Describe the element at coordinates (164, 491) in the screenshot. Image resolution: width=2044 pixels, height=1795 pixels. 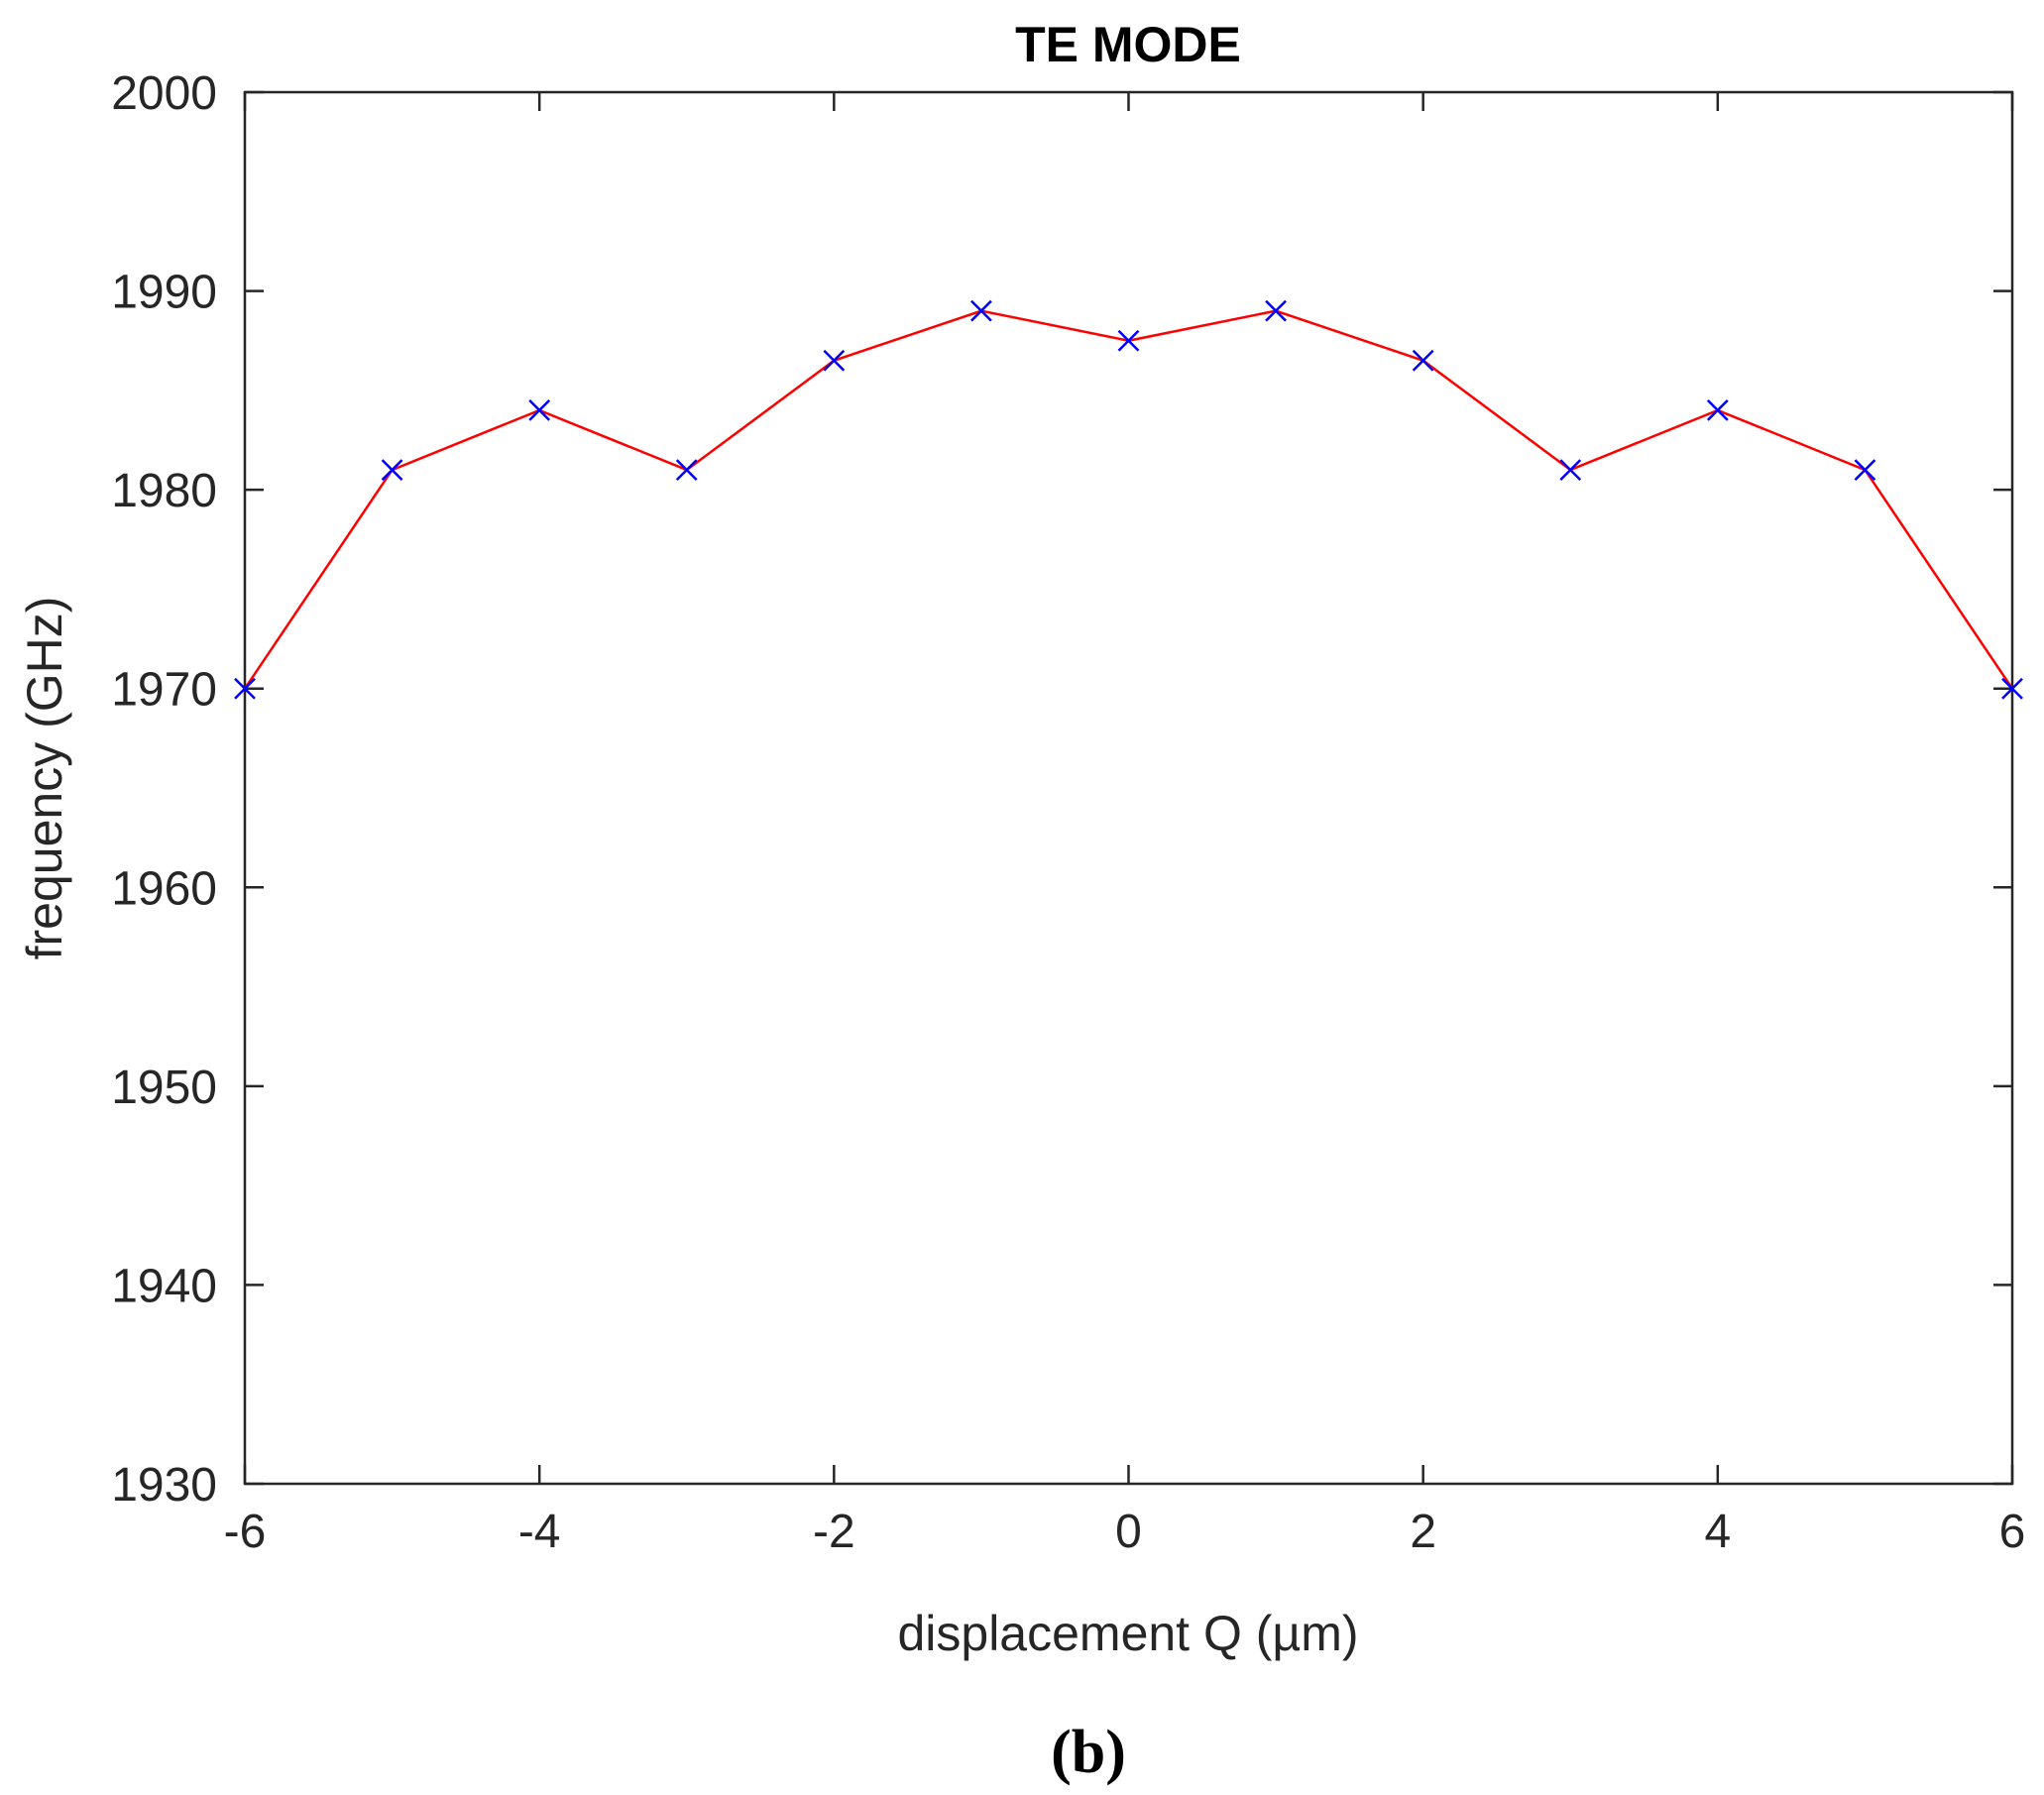
I see `y-tick-label: 1980` at that location.